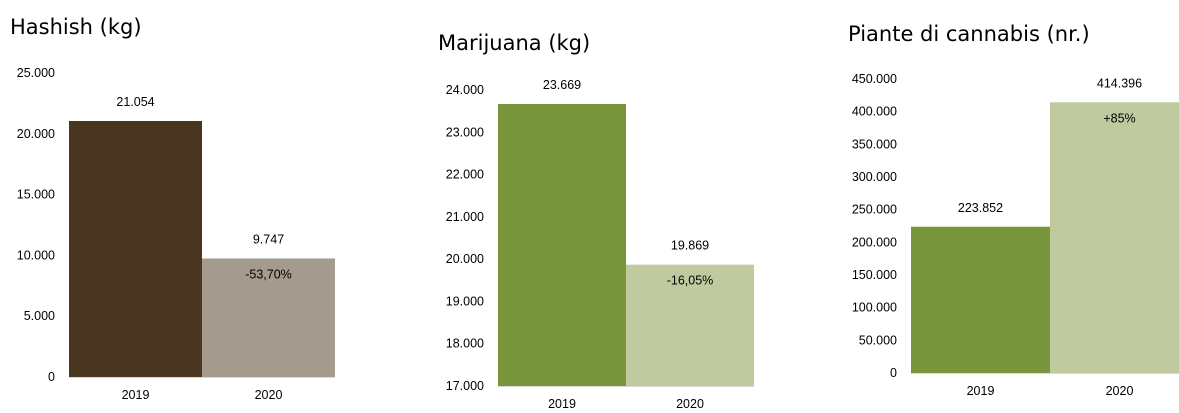 The height and width of the screenshot is (413, 1179). What do you see at coordinates (268, 274) in the screenshot?
I see `change-percent-label: -53,70%` at bounding box center [268, 274].